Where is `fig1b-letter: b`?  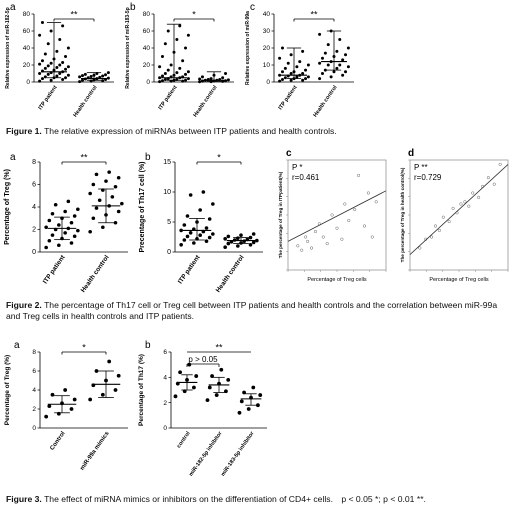 fig1b-letter: b is located at coordinates (133, 7).